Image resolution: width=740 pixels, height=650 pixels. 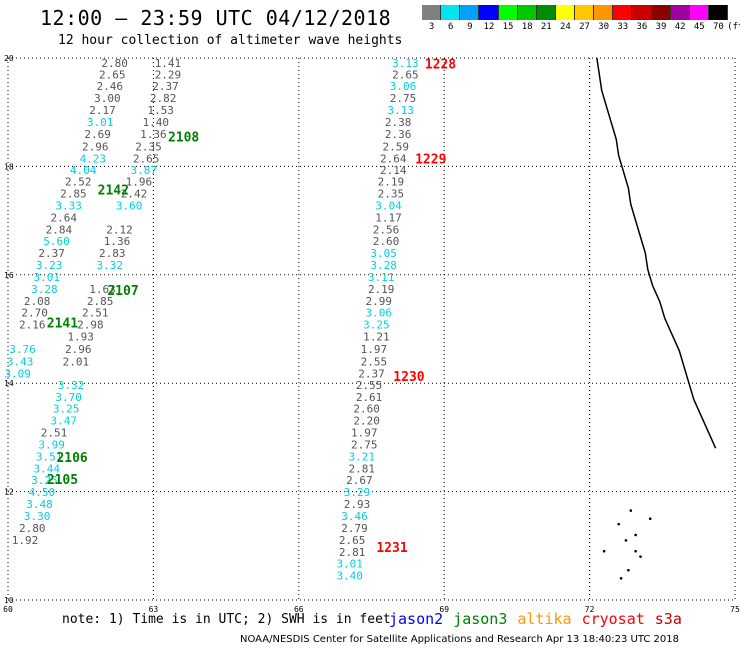 I want to click on wave-height-value: 2.61, so click(x=369, y=397).